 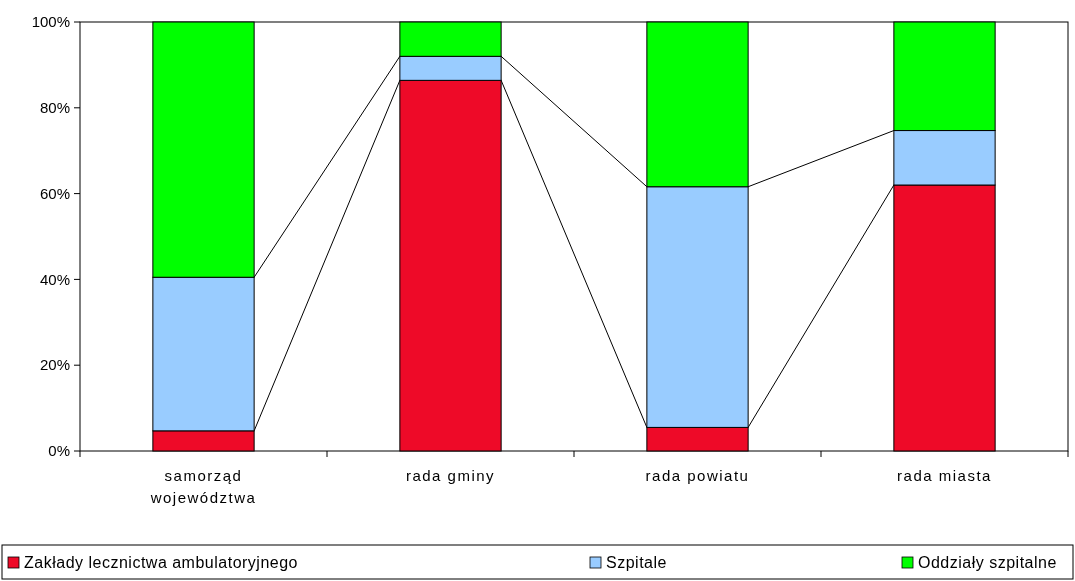 What do you see at coordinates (161, 562) in the screenshot?
I see `legend-label: Zakłady lecznictwa ambulatoryjnego` at bounding box center [161, 562].